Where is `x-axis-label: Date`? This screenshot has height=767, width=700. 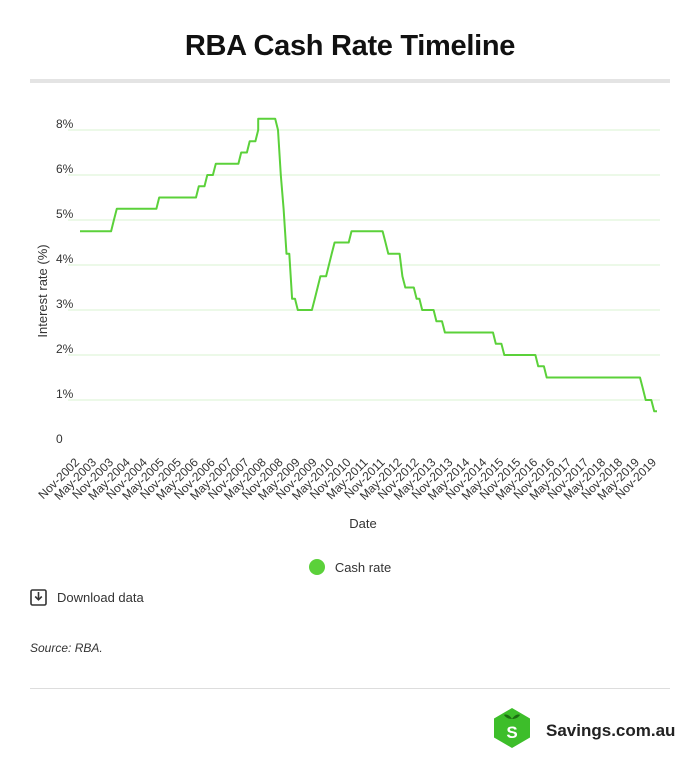 x-axis-label: Date is located at coordinates (362, 523).